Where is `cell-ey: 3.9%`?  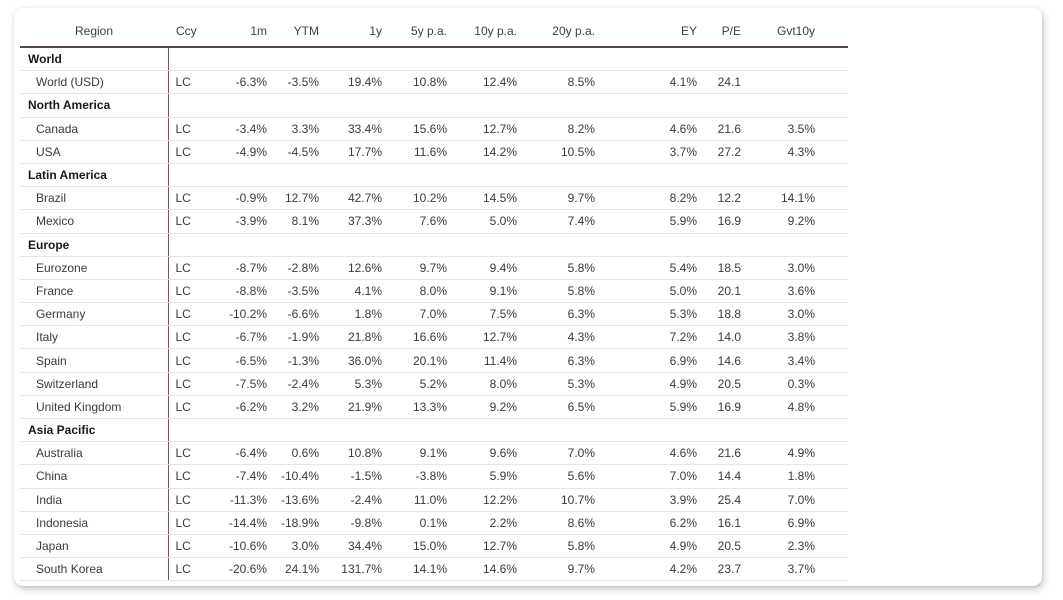 cell-ey: 3.9% is located at coordinates (649, 500).